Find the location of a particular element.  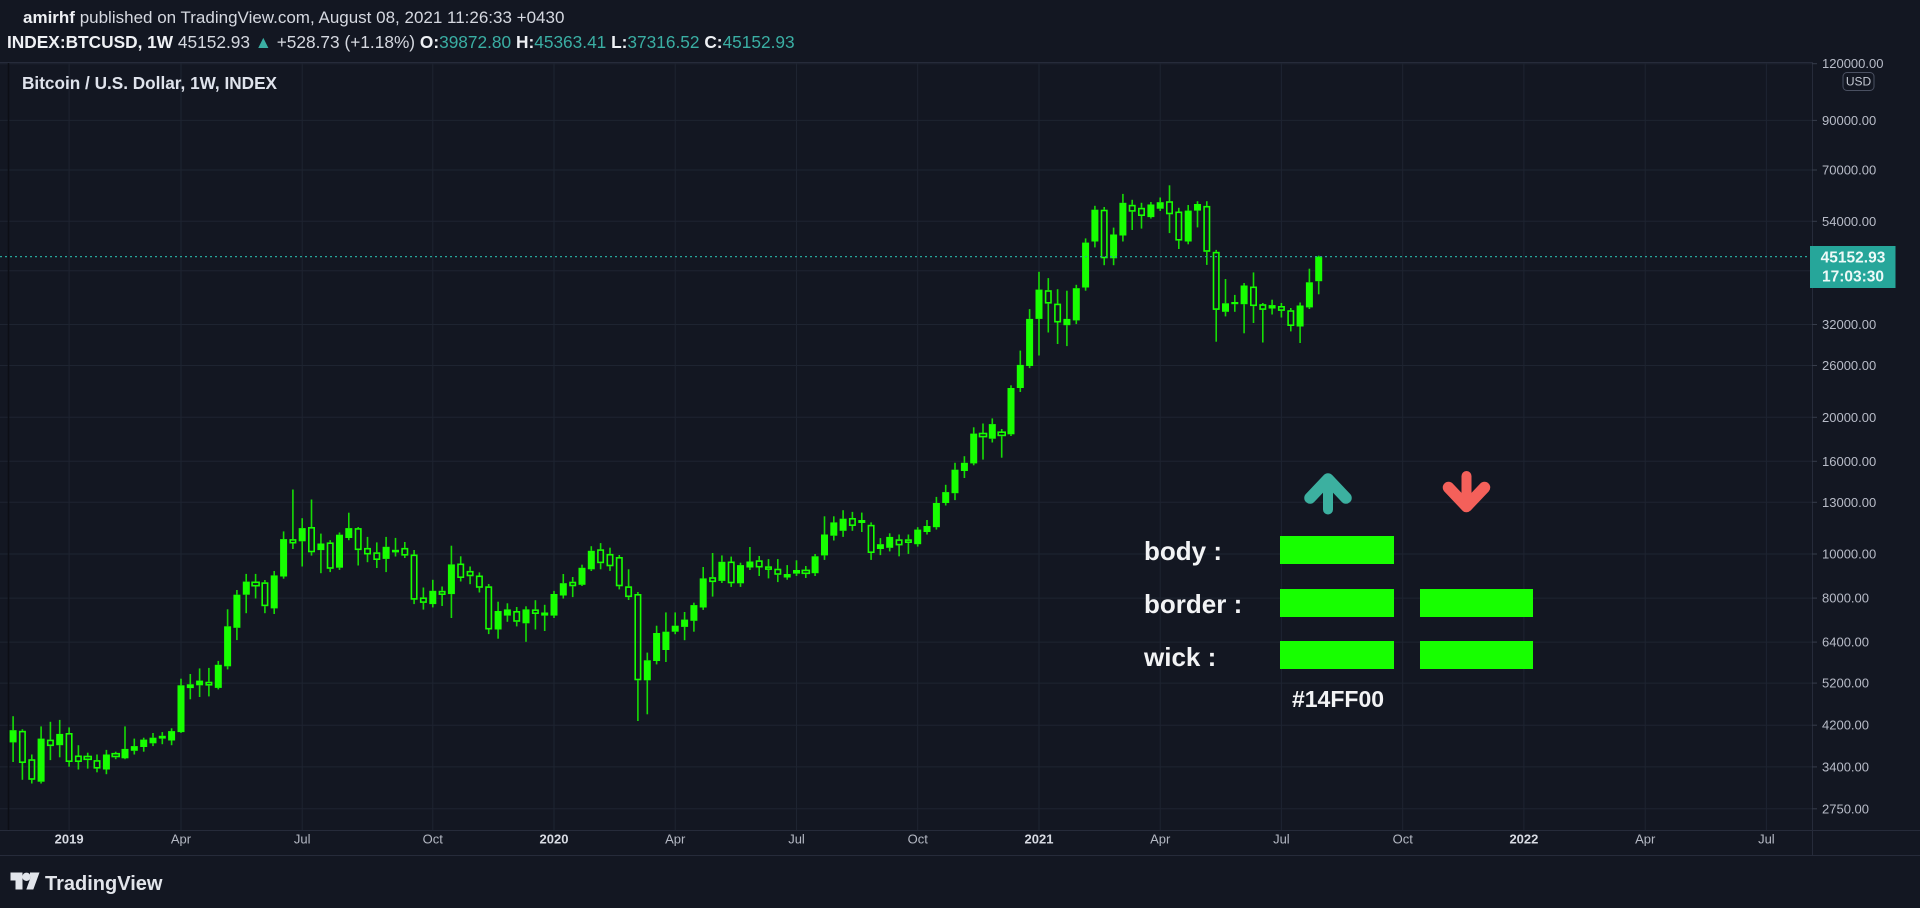

svg-text: 16000.00 is located at coordinates (1849, 461).